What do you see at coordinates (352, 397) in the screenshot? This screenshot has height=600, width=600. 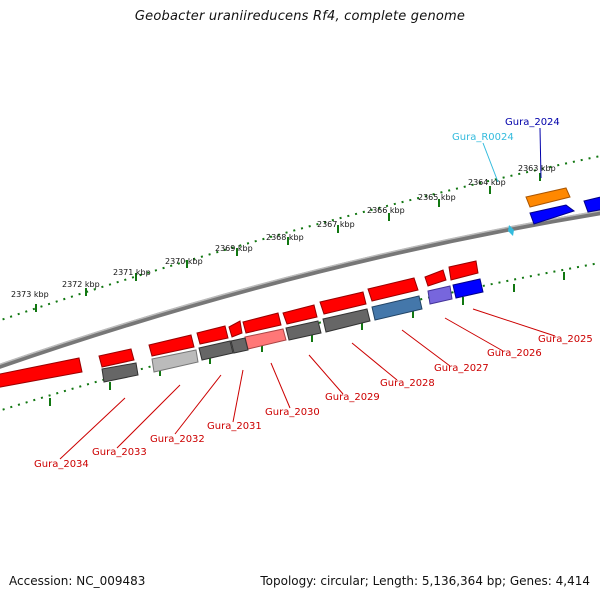 I see `label-gura-2029: Gura_2029` at bounding box center [352, 397].